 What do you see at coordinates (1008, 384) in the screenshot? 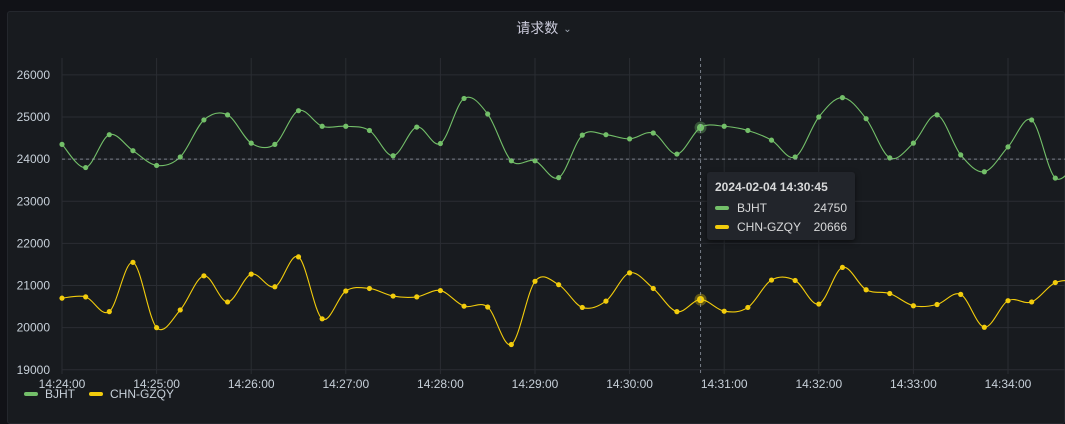
I see `x-tick-label: 14:34:00` at bounding box center [1008, 384].